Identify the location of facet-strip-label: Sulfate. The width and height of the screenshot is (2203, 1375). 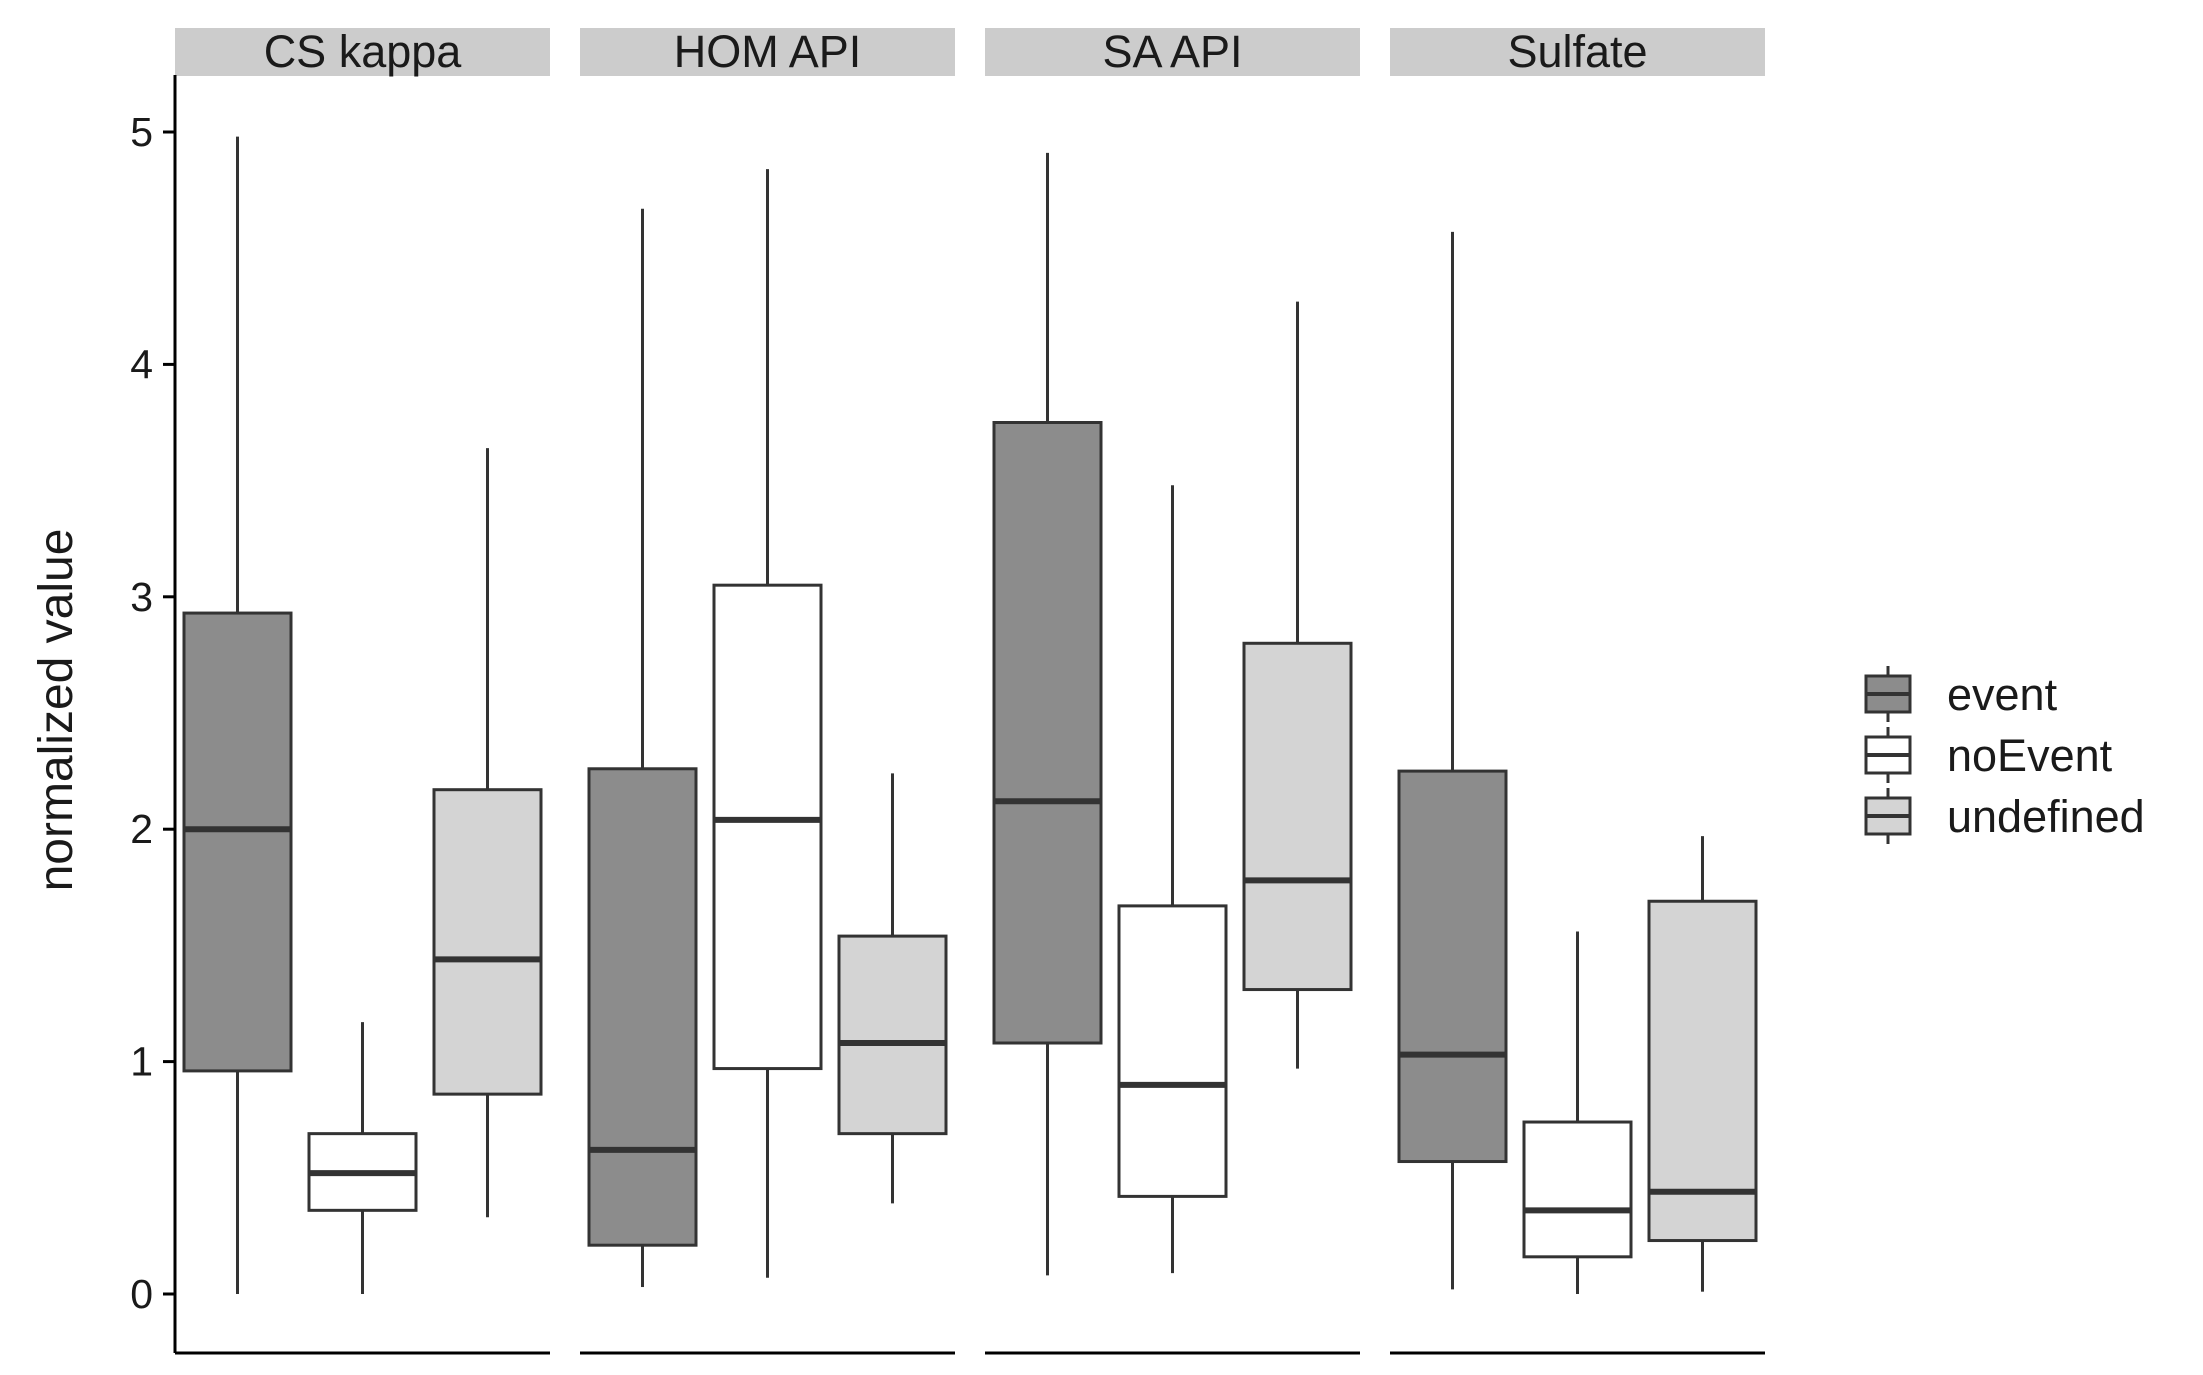
(1577, 51).